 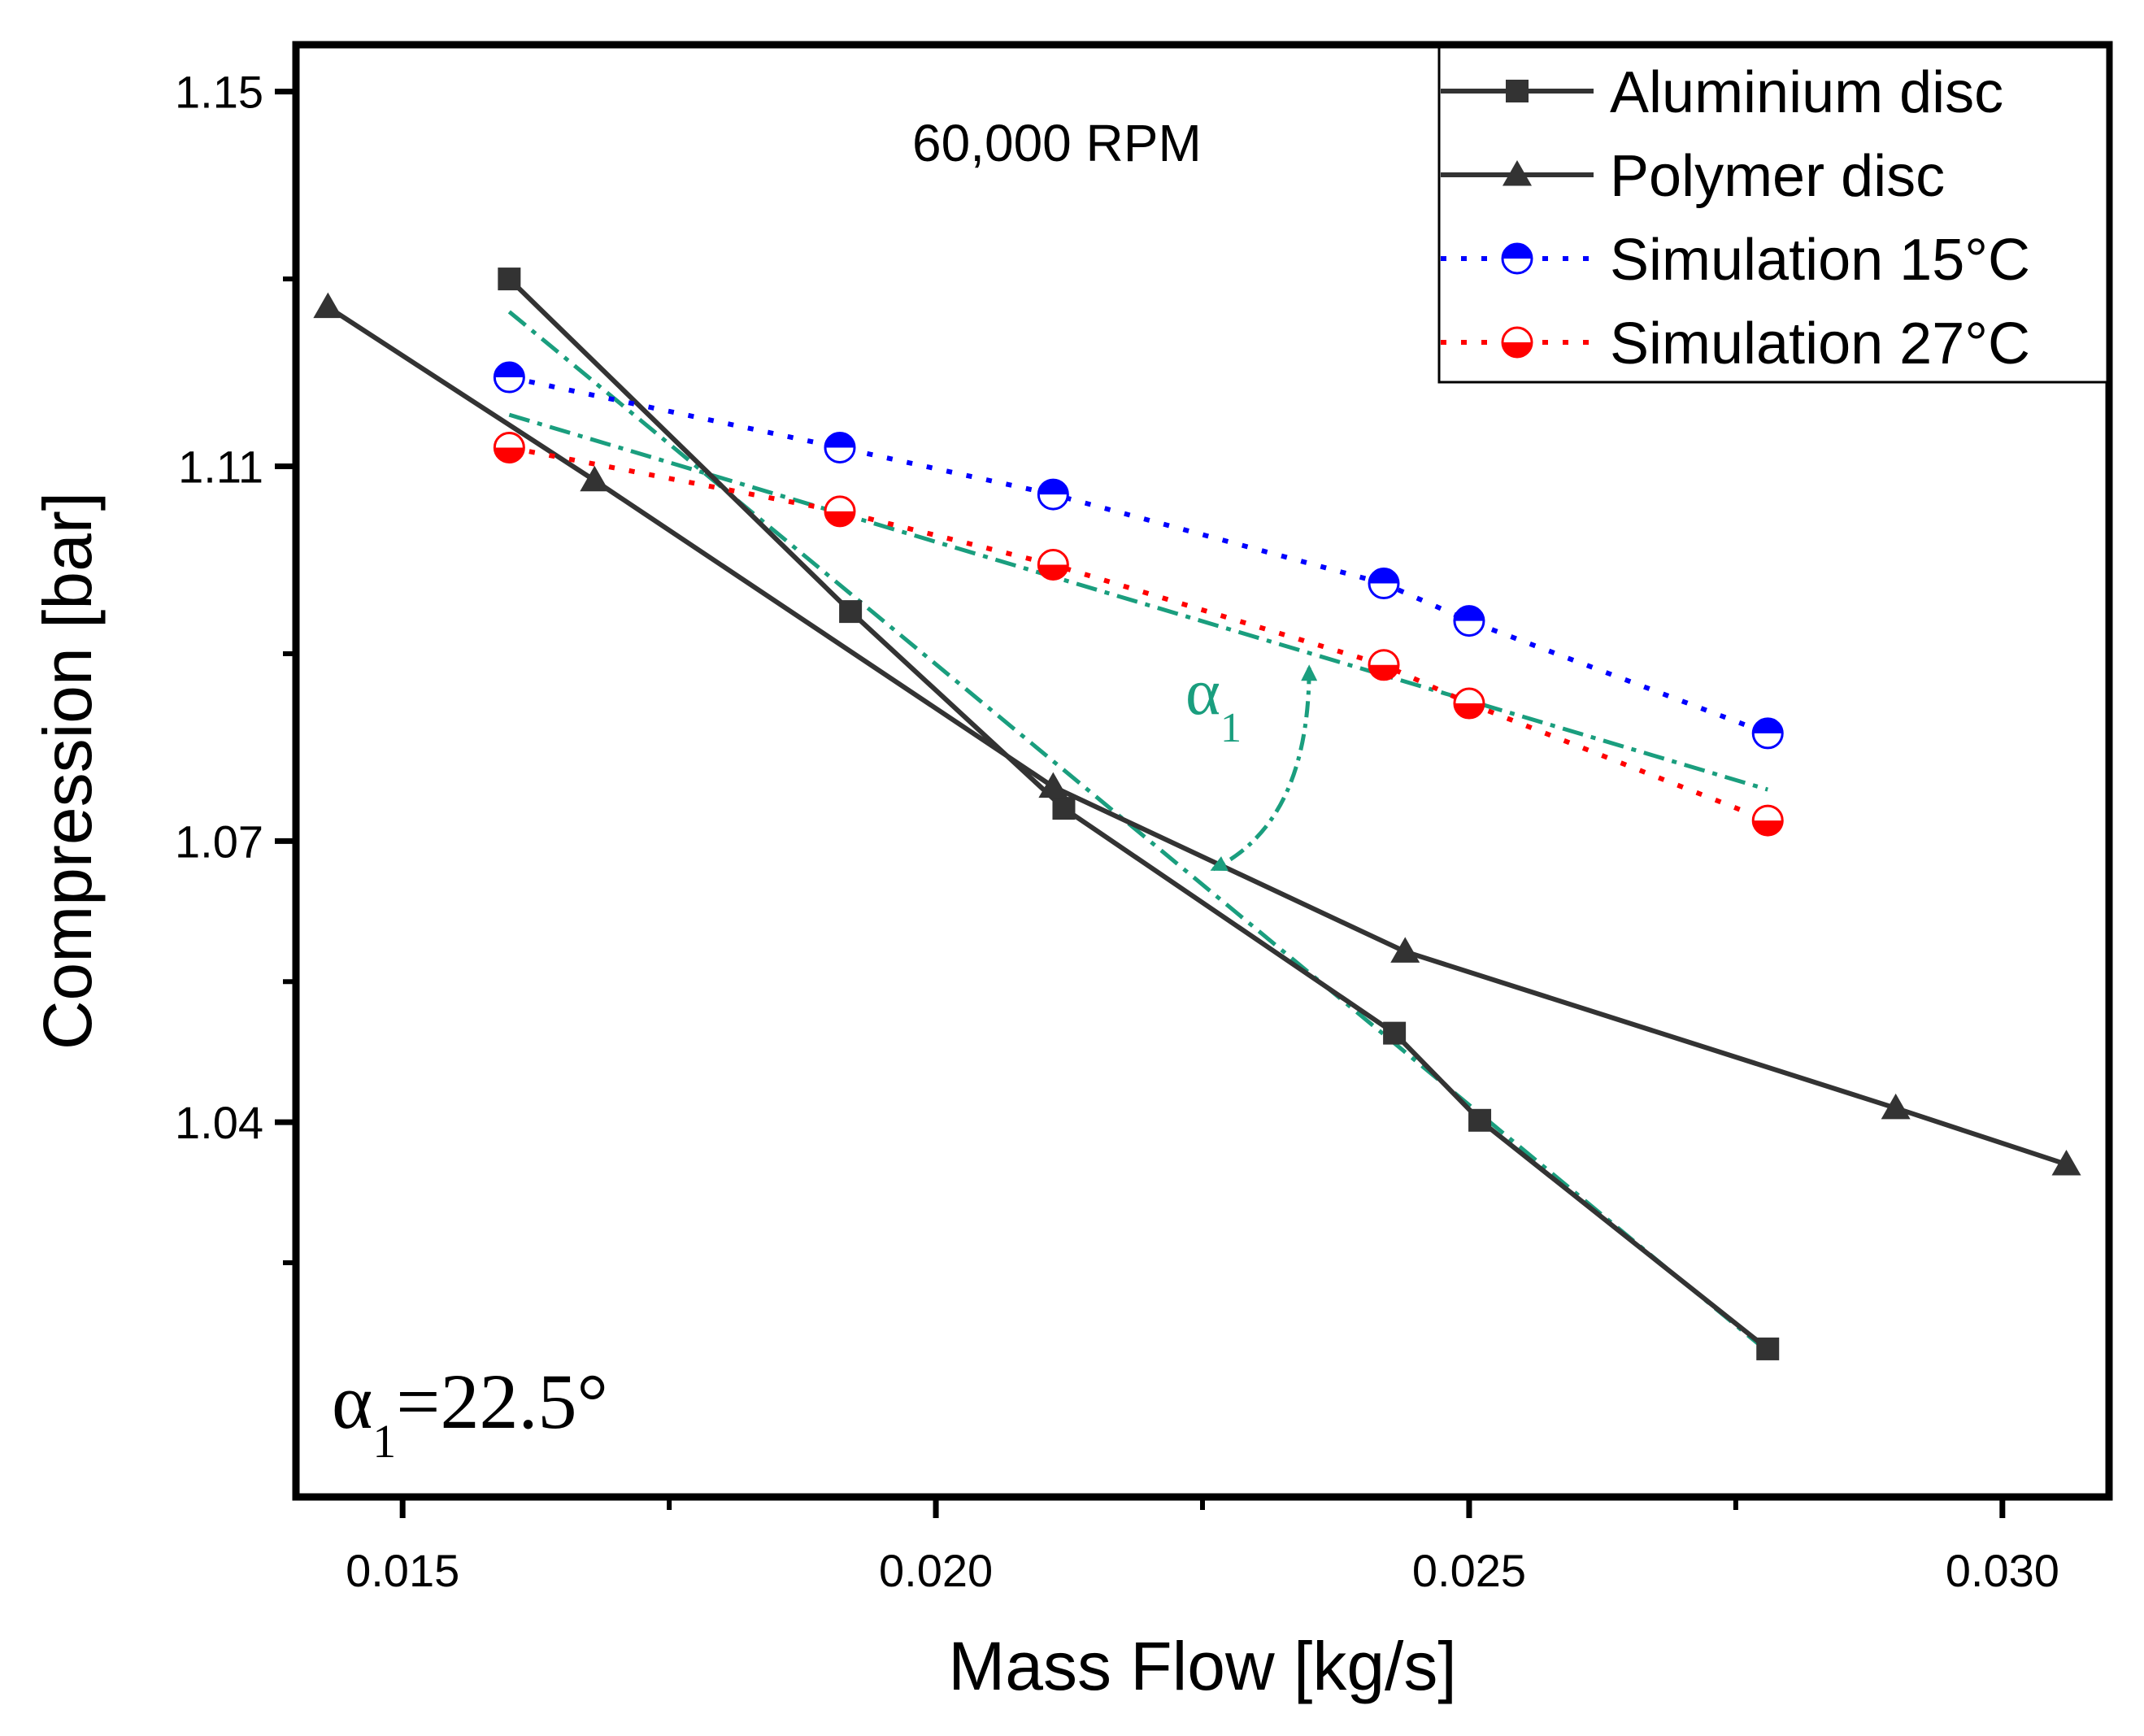 I want to click on legend-item: Polymer disc, so click(x=1693, y=176).